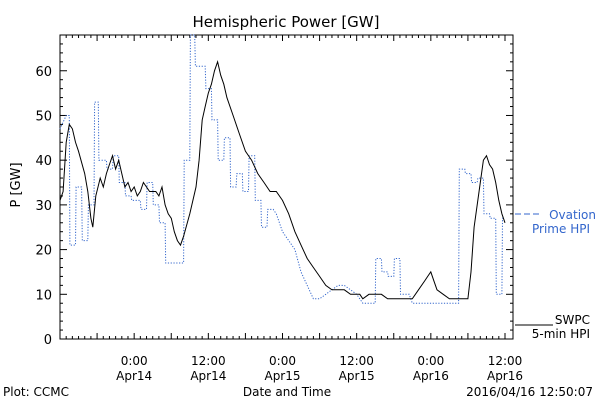  What do you see at coordinates (43, 72) in the screenshot?
I see `y-tick-label: 60` at bounding box center [43, 72].